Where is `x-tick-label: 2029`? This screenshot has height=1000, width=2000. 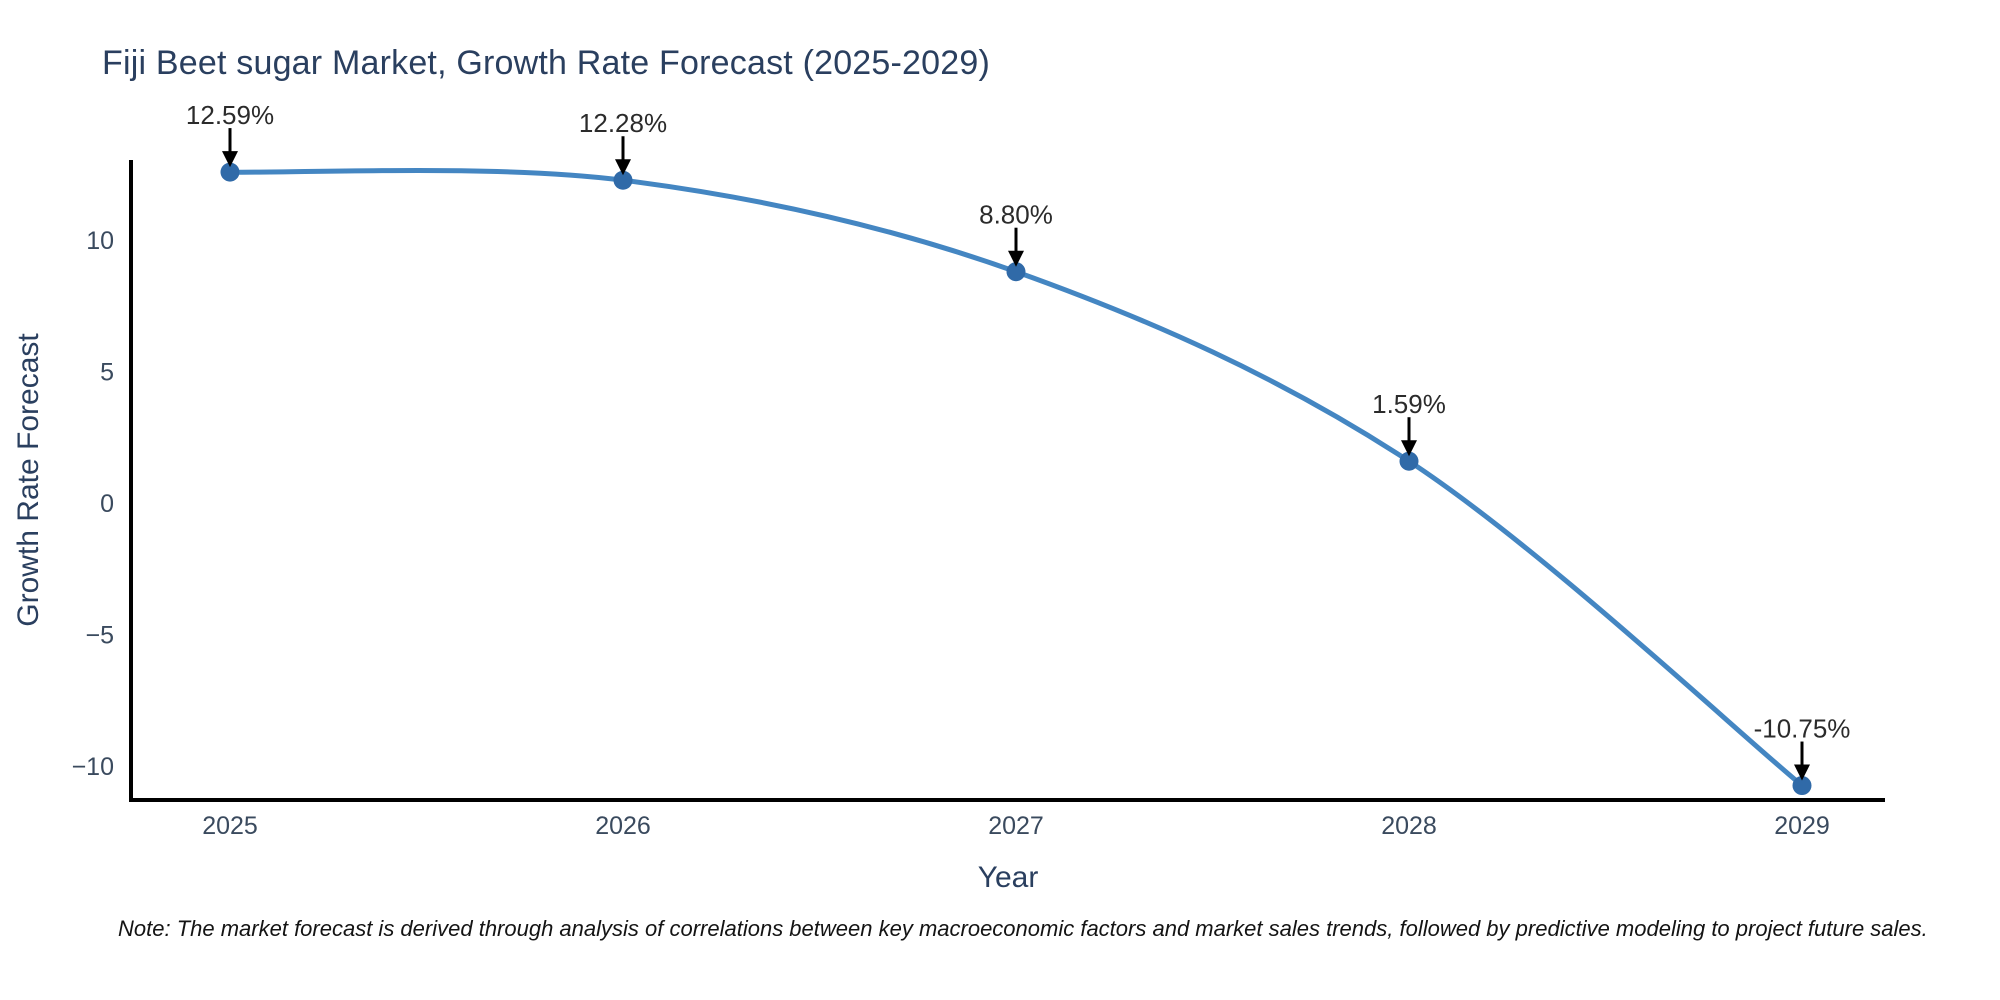
x-tick-label: 2029 is located at coordinates (1802, 826).